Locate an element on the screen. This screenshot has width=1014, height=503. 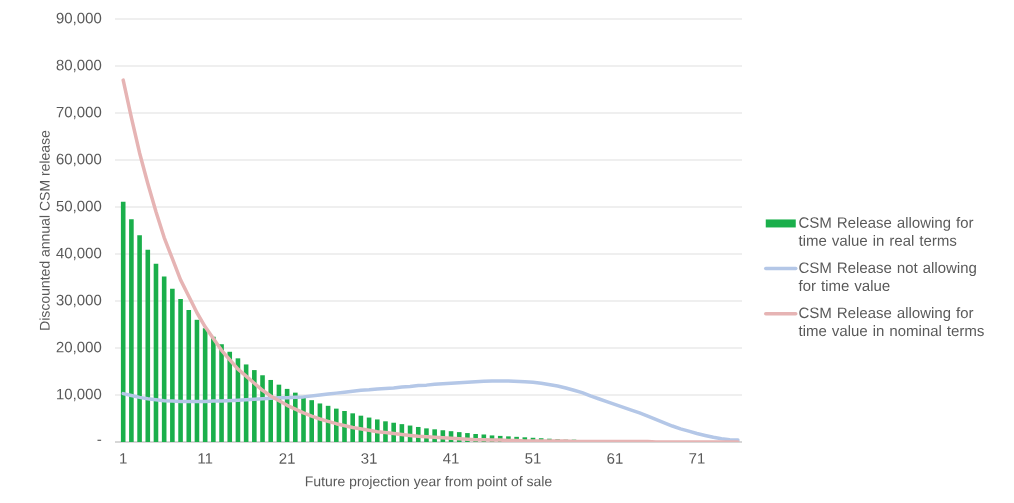
x-tick-label: 31 is located at coordinates (369, 458).